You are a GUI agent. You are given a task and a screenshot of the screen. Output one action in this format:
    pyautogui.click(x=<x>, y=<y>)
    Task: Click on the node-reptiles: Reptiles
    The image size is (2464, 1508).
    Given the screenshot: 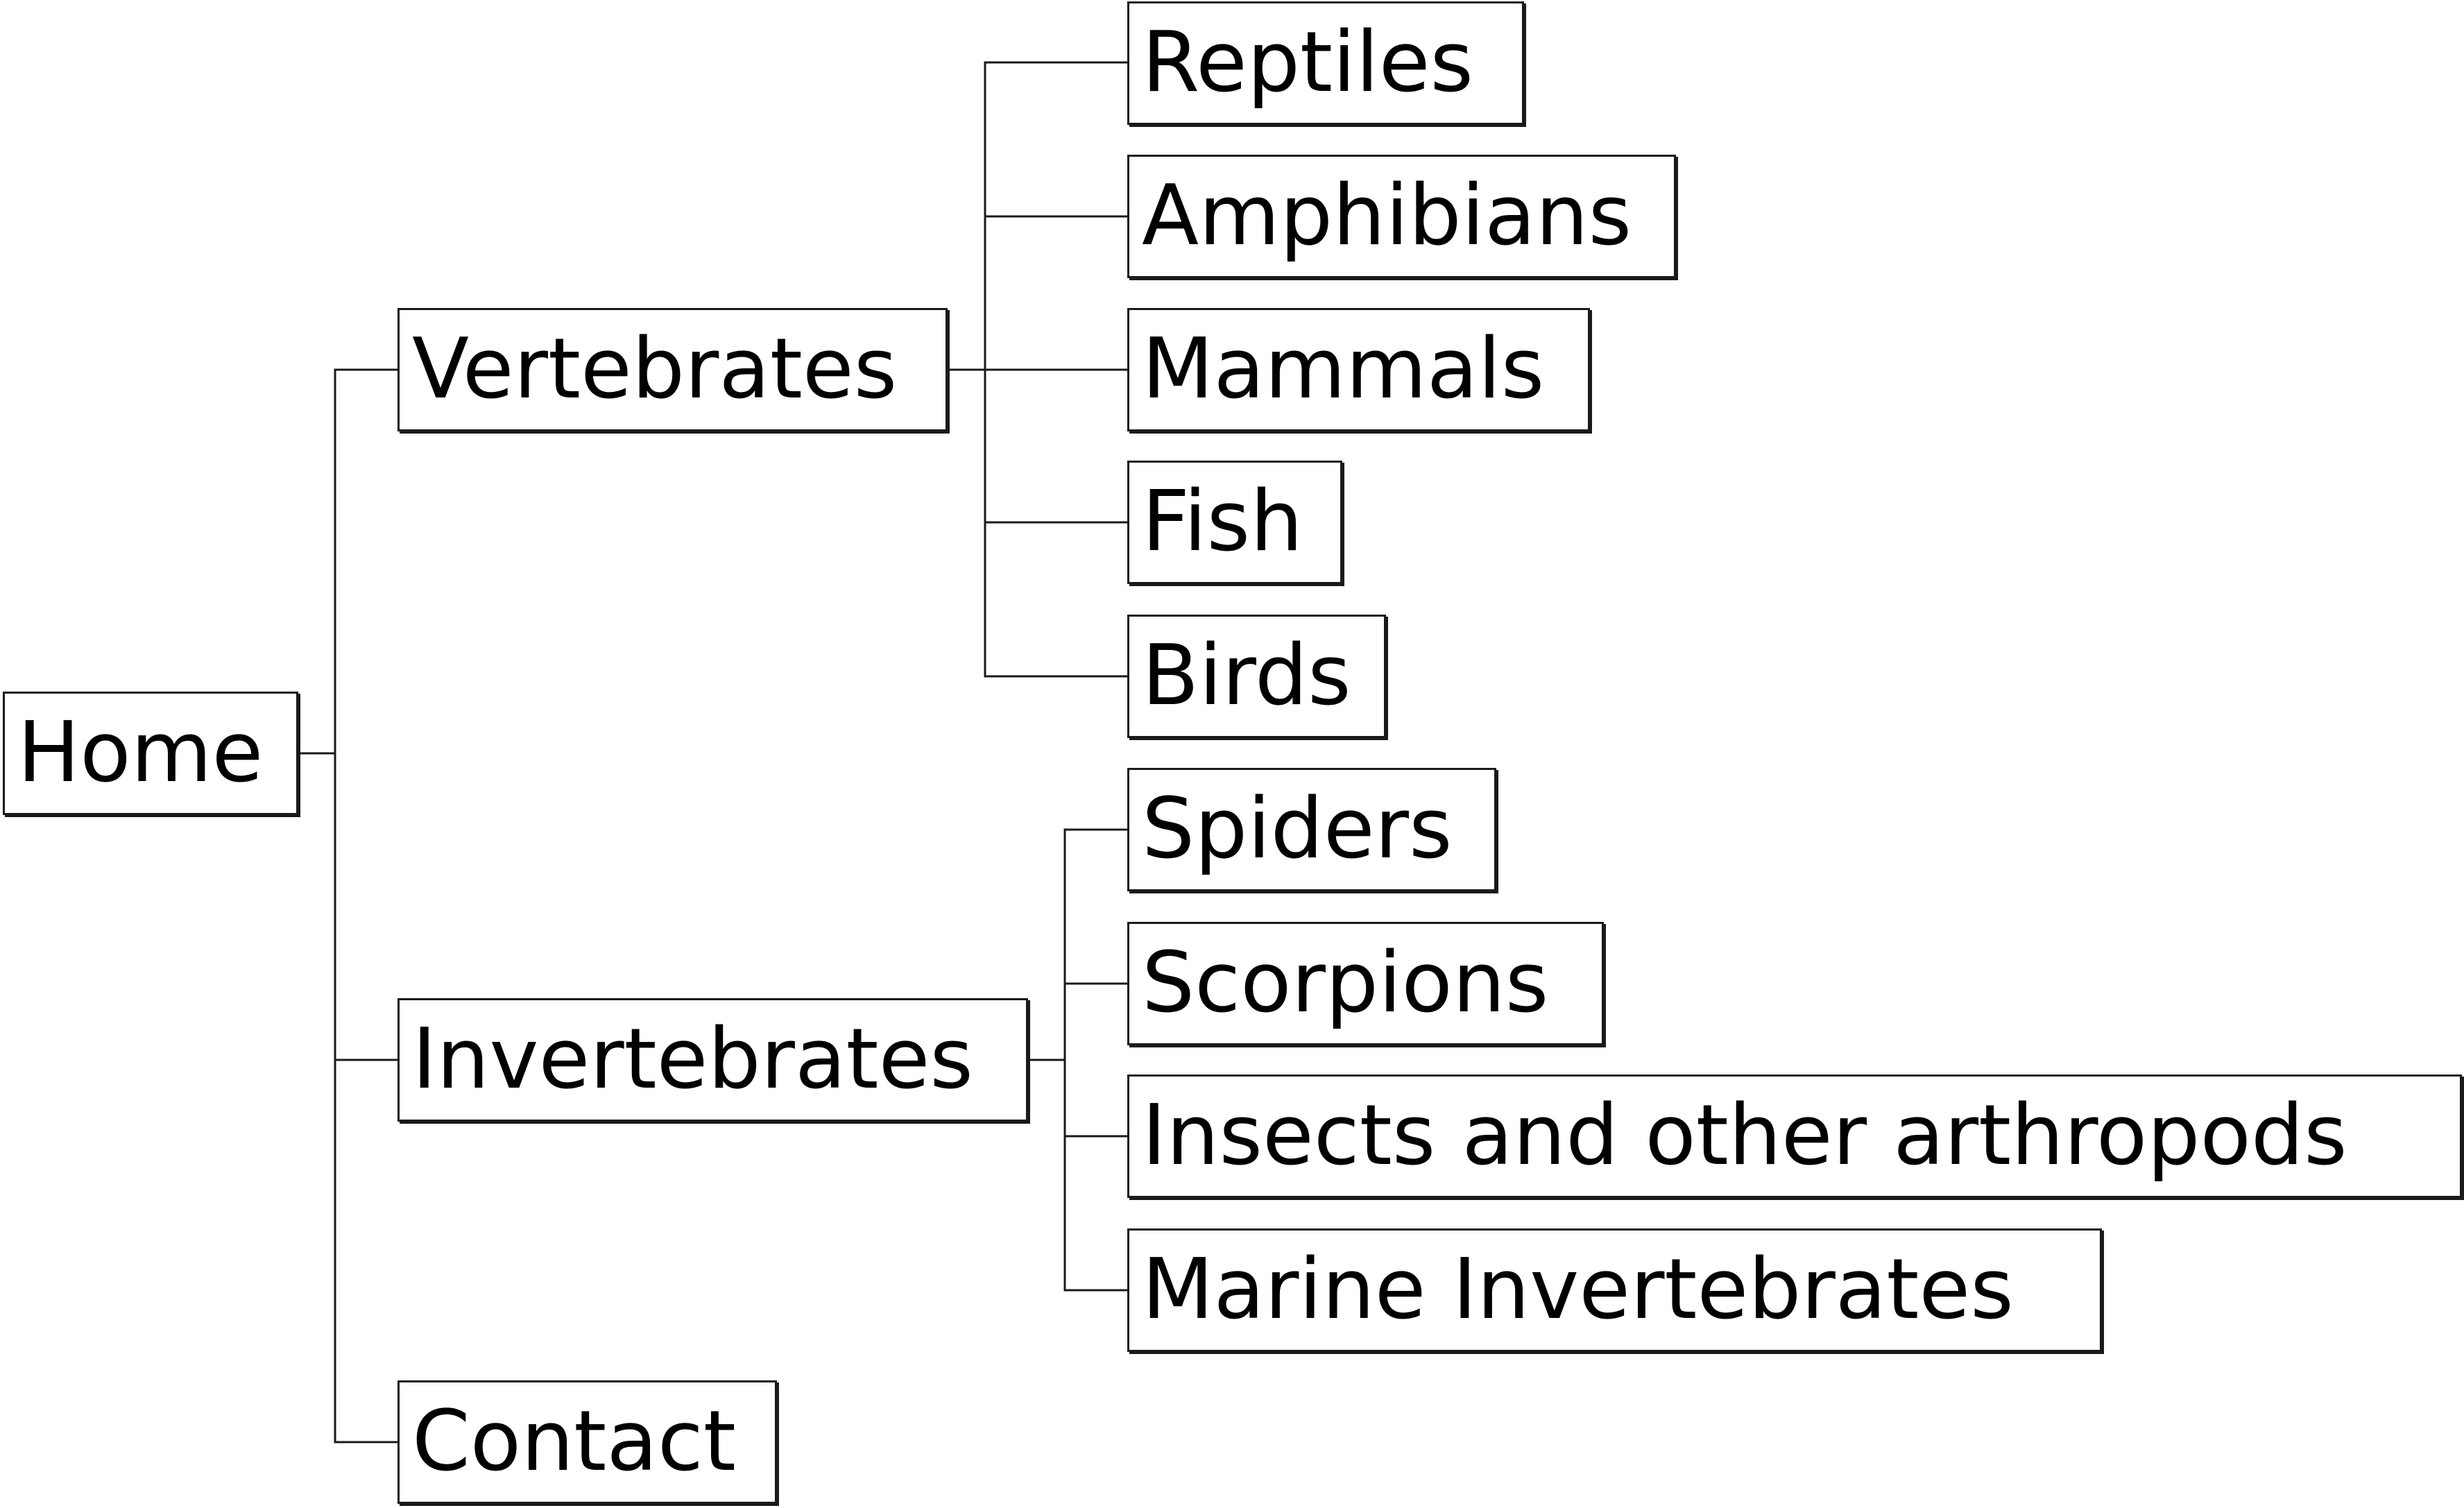 What is the action you would take?
    pyautogui.click(x=1325, y=63)
    